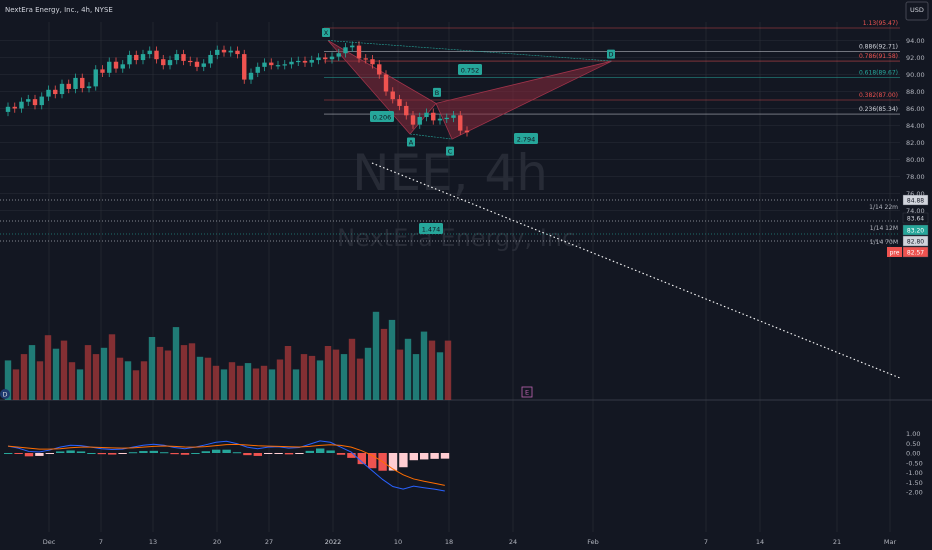 This screenshot has width=932, height=550. I want to click on side-label-2: 1/14 12M, so click(884, 228).